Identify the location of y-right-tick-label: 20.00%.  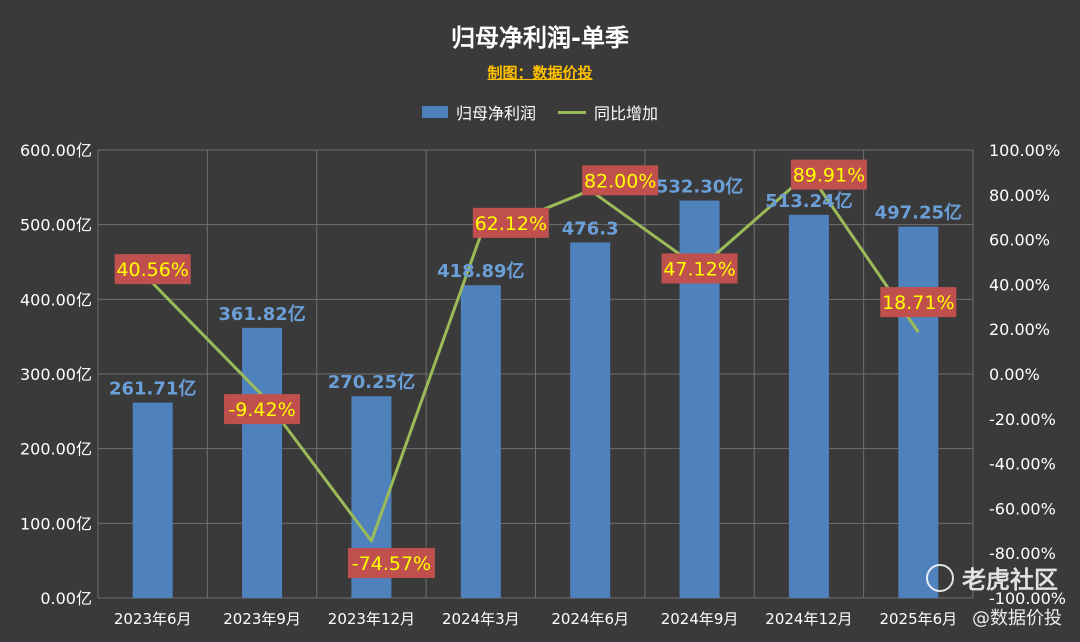
(1019, 329).